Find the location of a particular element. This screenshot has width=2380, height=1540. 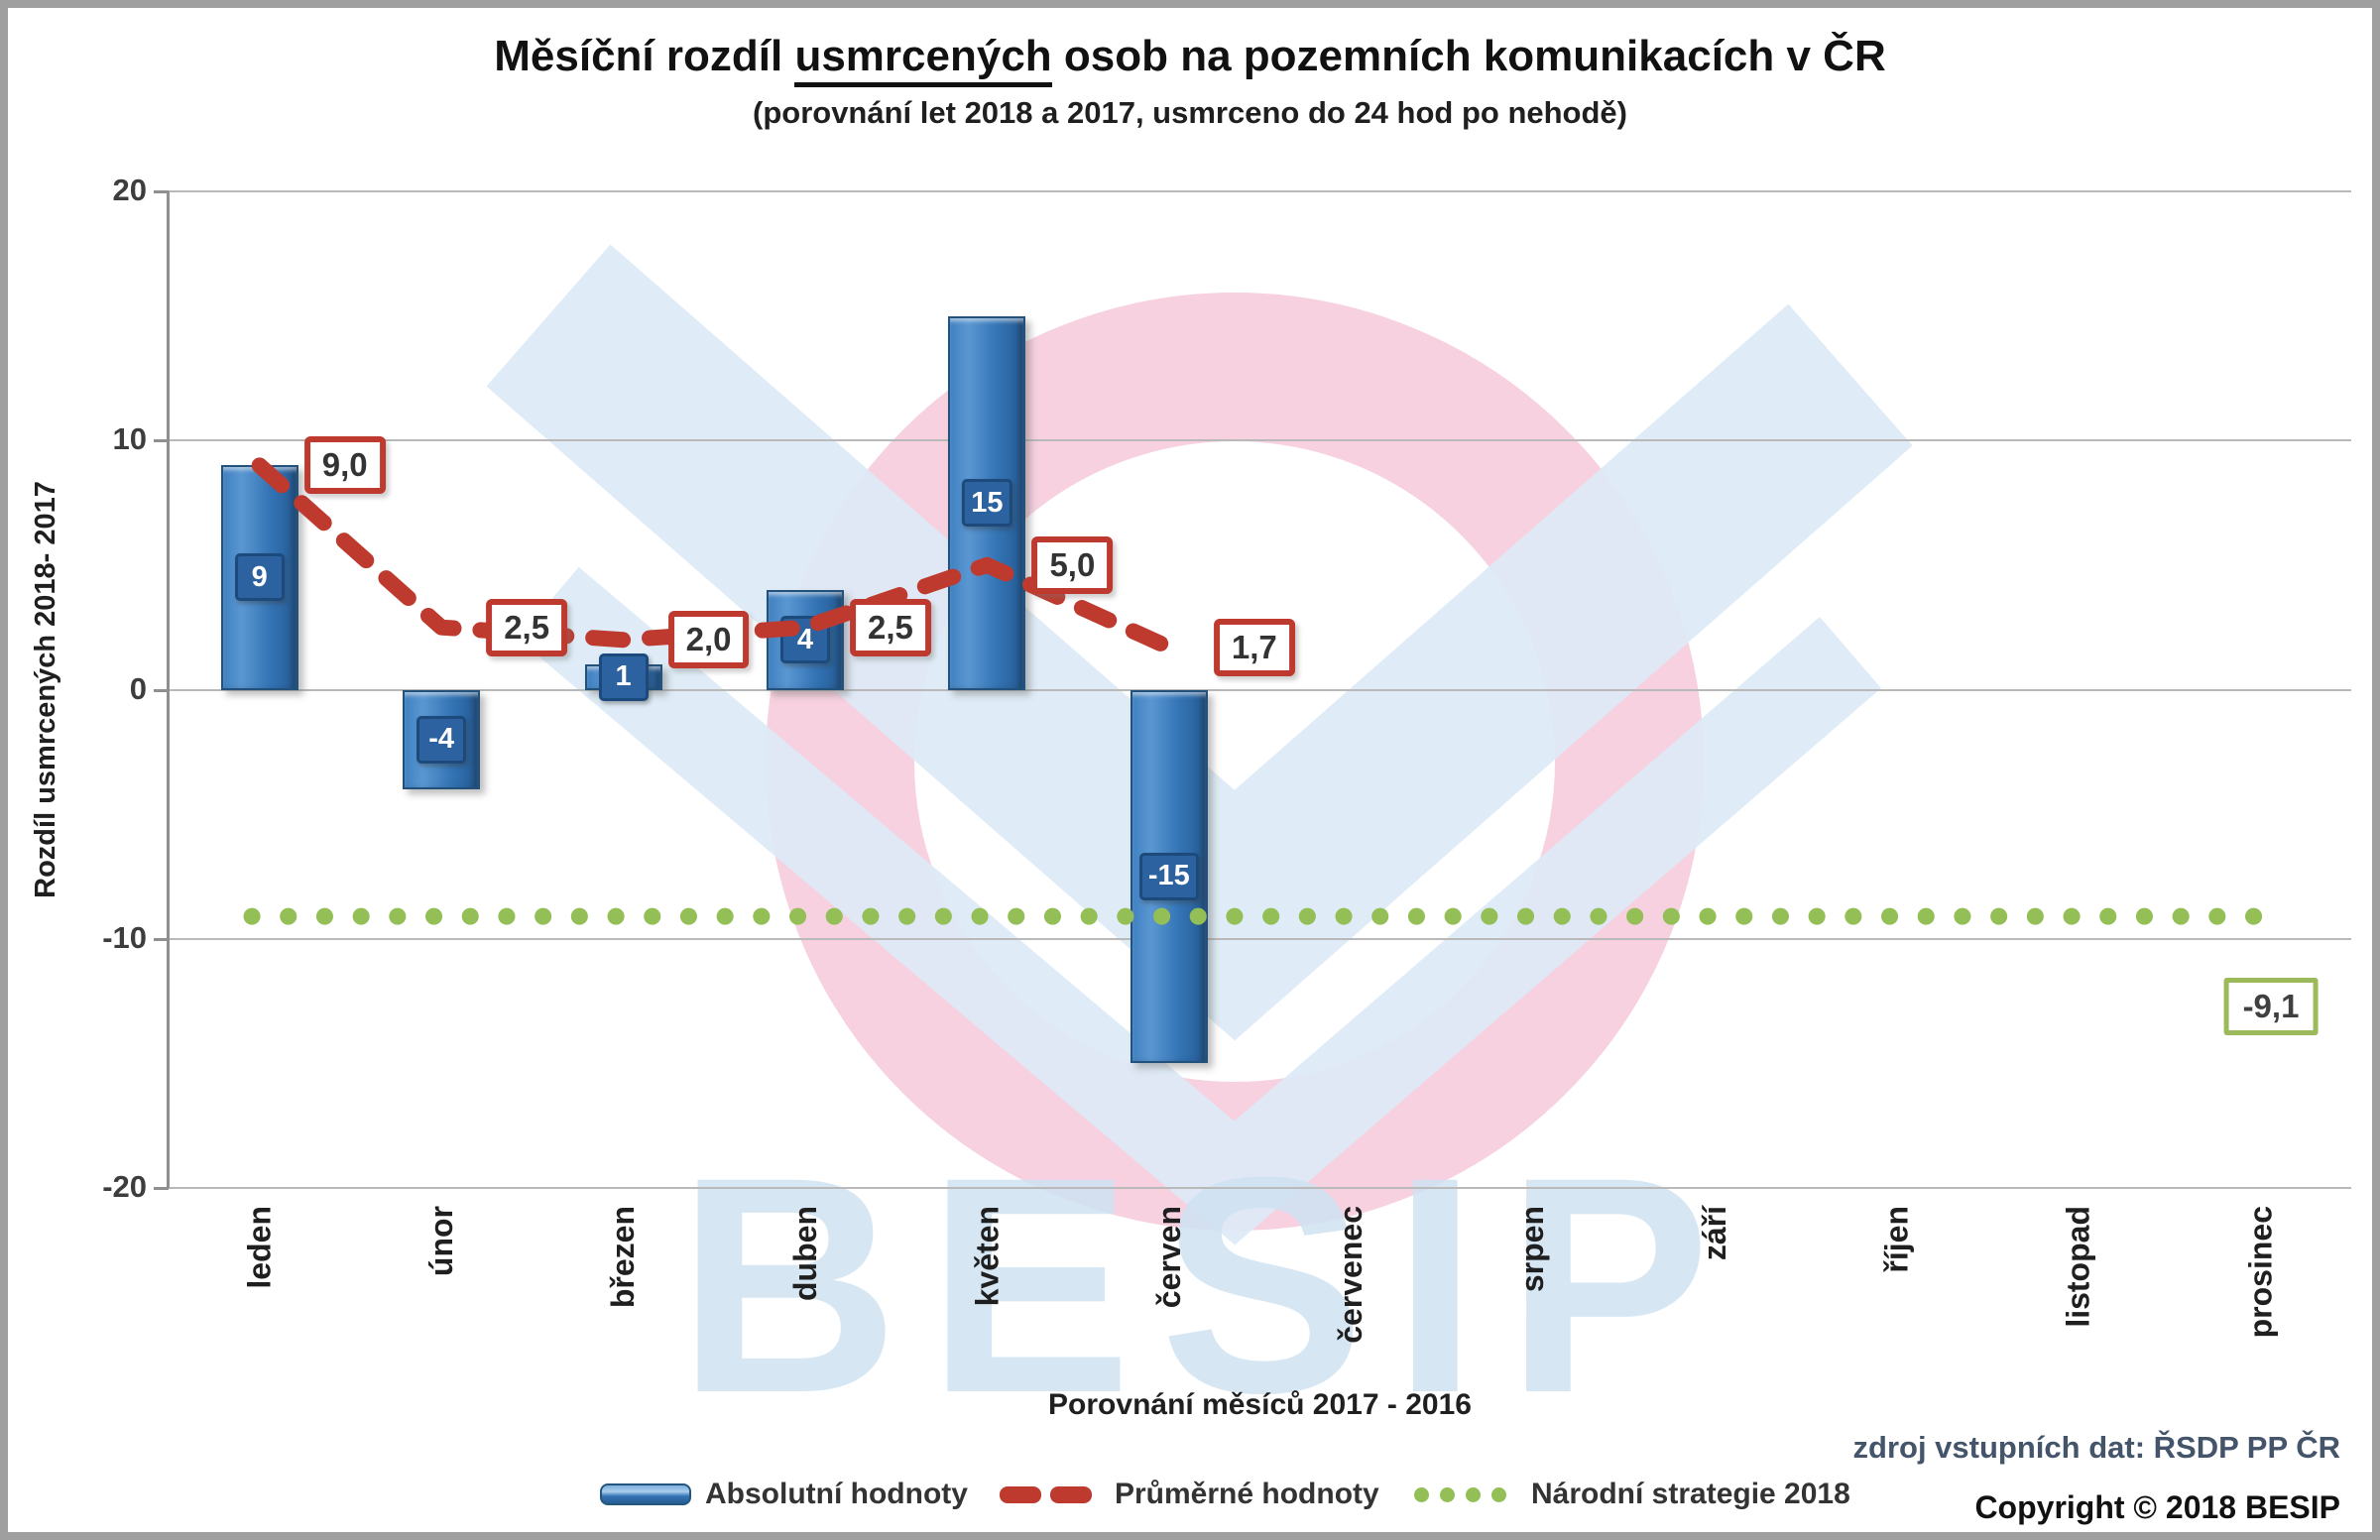

title-part2: osob na pozemních komunikacích v ČR is located at coordinates (1474, 56).